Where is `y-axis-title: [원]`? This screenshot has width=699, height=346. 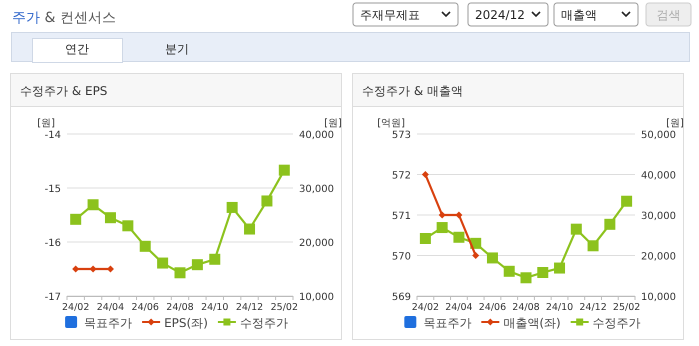
y-axis-title: [원] is located at coordinates (46, 123).